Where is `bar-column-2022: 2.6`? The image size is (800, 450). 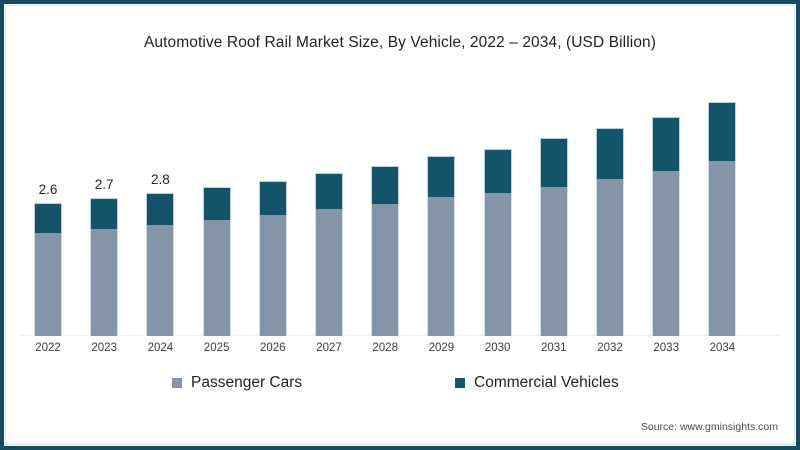 bar-column-2022: 2.6 is located at coordinates (48, 259).